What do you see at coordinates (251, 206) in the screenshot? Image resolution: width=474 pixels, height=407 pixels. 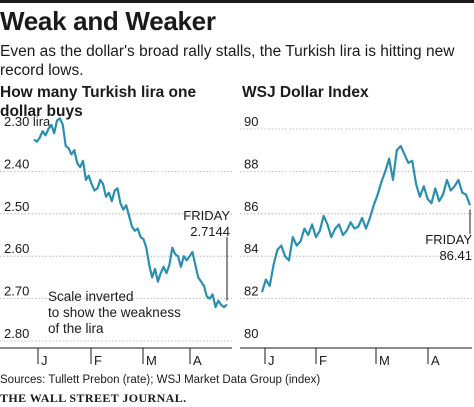 I see `y-tick-label: 86` at bounding box center [251, 206].